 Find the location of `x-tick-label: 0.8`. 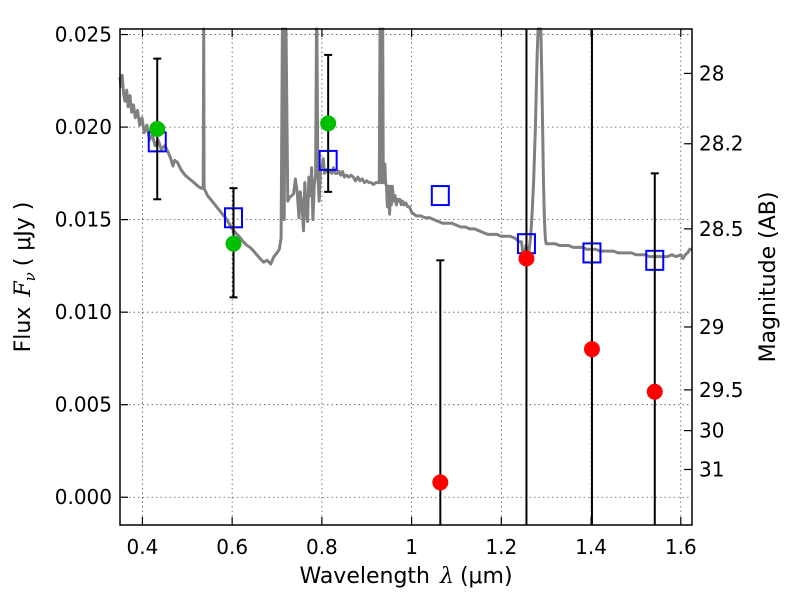

x-tick-label: 0.8 is located at coordinates (322, 547).